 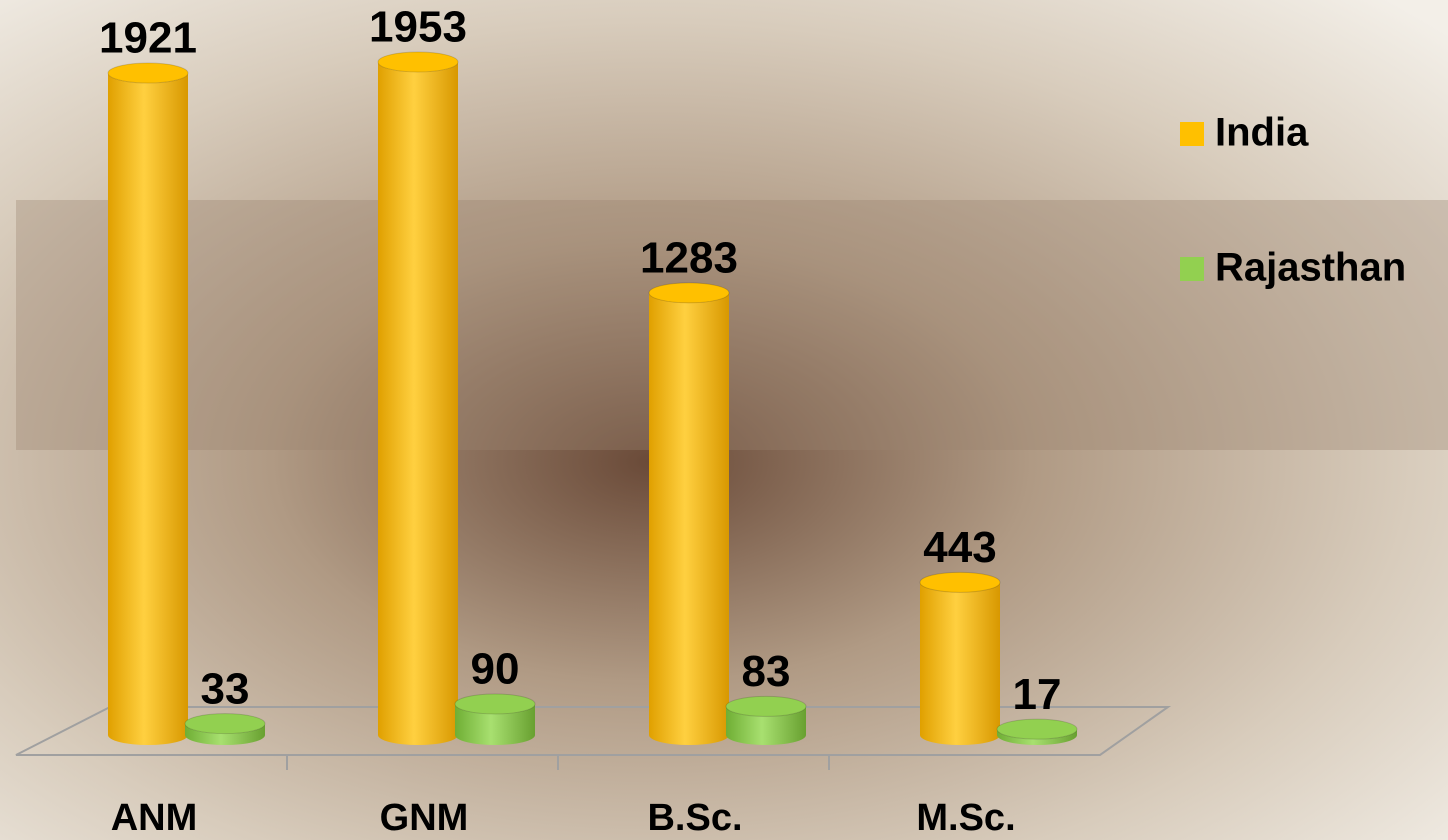 What do you see at coordinates (965, 818) in the screenshot?
I see `x-tick-label: M.Sc.` at bounding box center [965, 818].